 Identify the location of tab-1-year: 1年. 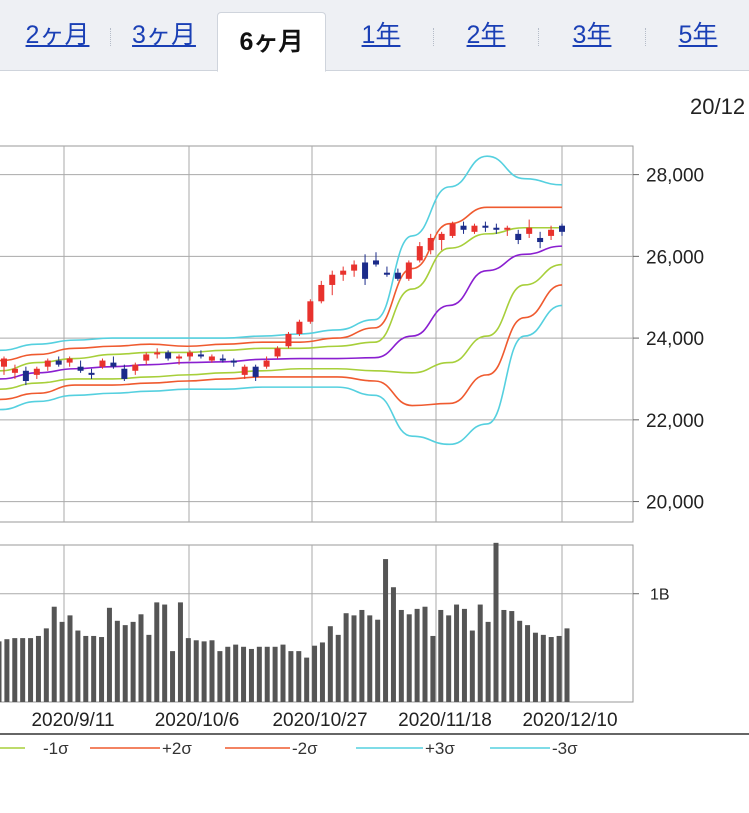
(381, 35).